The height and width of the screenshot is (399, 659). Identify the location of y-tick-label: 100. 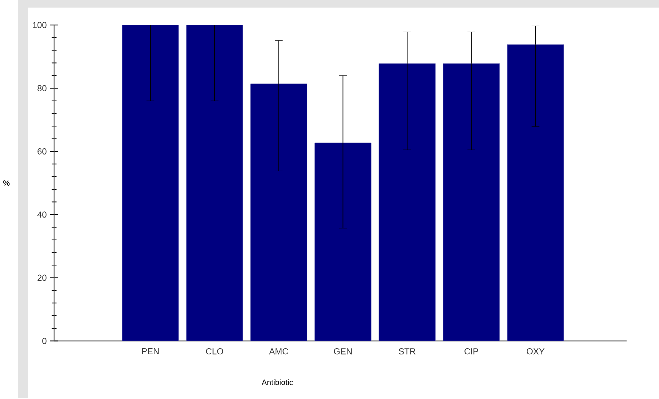
(40, 25).